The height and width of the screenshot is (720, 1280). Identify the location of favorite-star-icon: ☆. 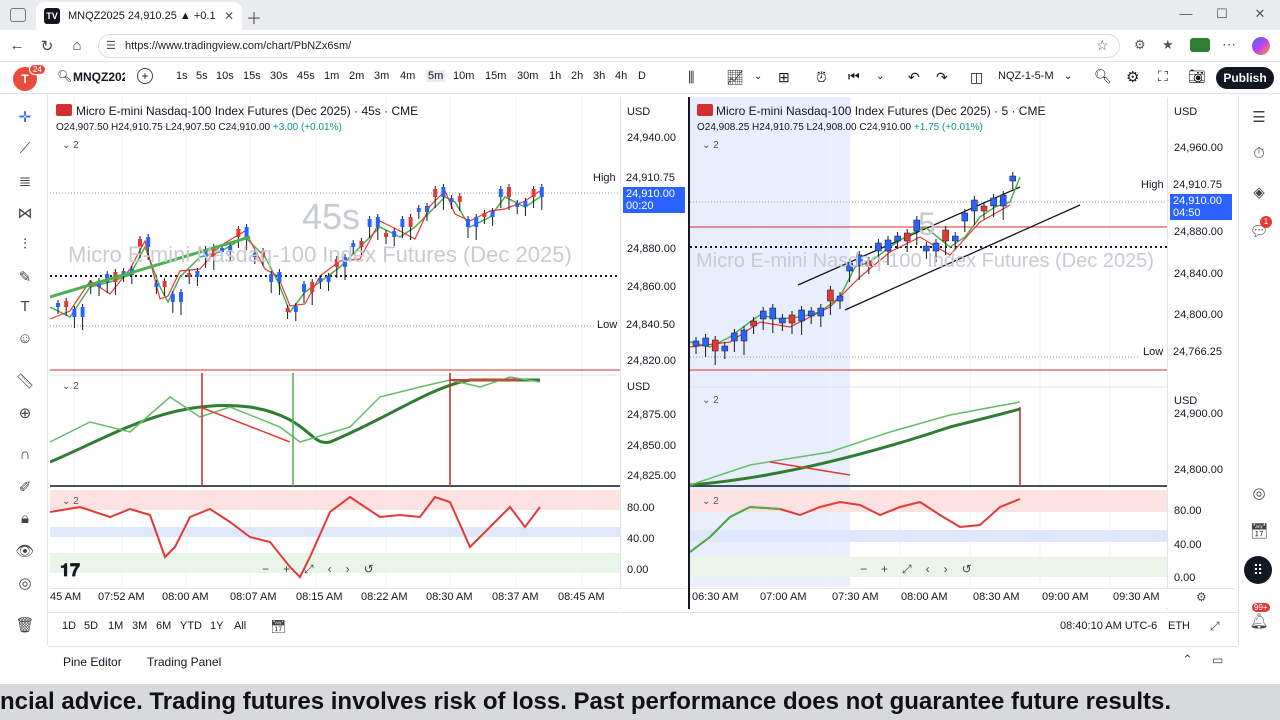
(1102, 45).